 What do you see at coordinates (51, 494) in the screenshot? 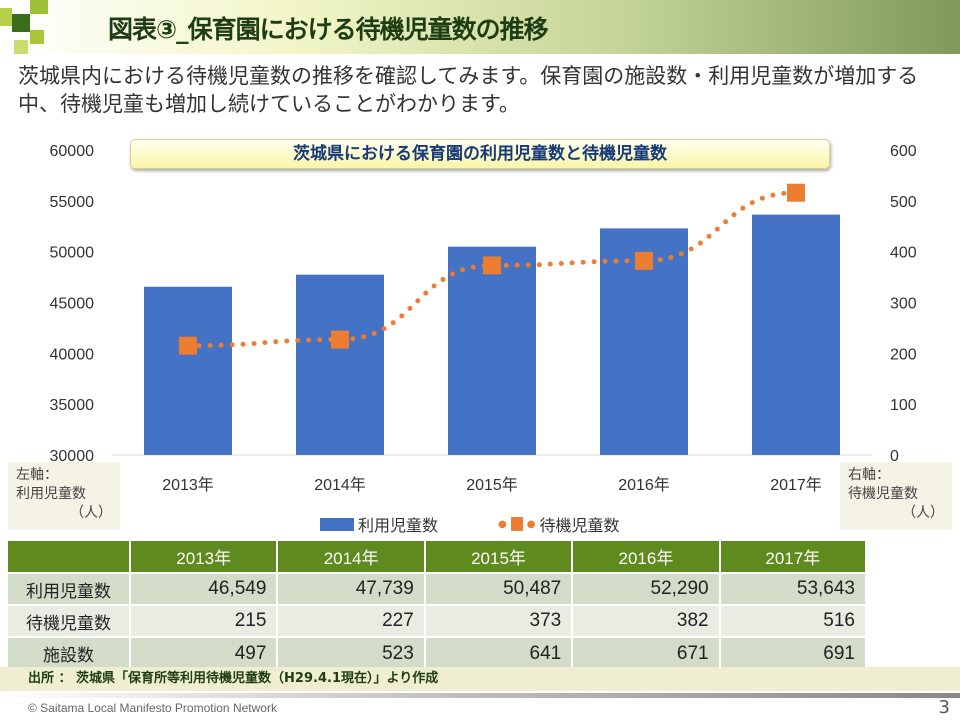
I see `axis-label-line: 利用児童数` at bounding box center [51, 494].